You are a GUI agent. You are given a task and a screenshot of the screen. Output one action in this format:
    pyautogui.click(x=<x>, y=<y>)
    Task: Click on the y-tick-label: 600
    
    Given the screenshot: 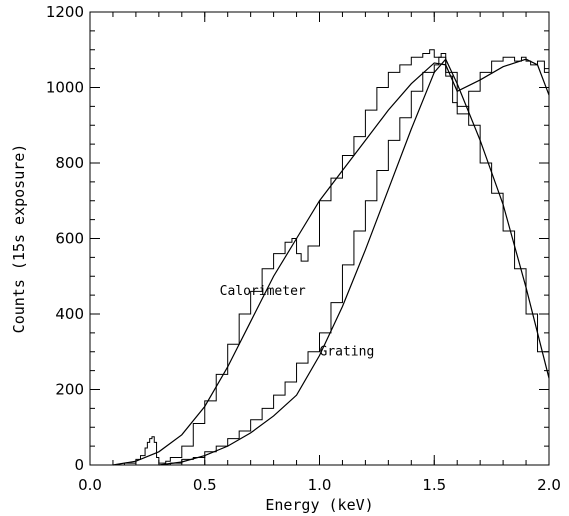 What is the action you would take?
    pyautogui.click(x=69, y=239)
    